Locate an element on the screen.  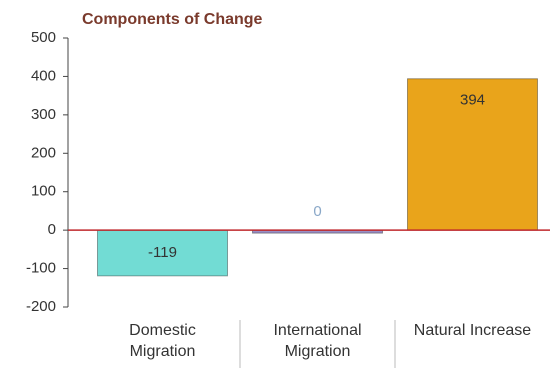
x-tick-label: Natural Increase is located at coordinates (472, 330).